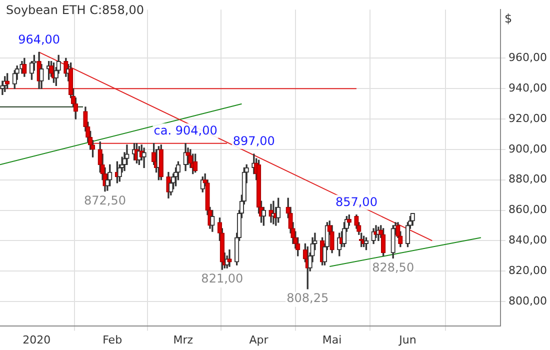 The image size is (550, 350). Describe the element at coordinates (528, 149) in the screenshot. I see `y-tick-label: 900,00` at that location.